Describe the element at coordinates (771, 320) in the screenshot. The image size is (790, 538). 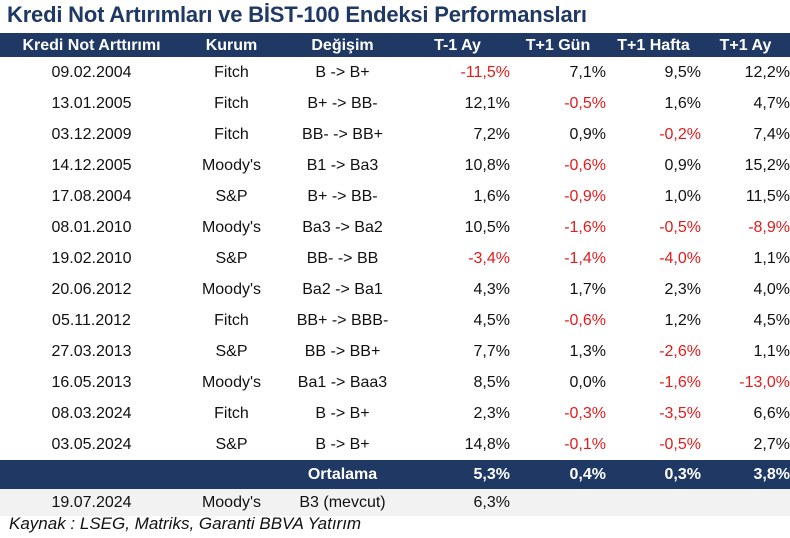
I see `cell-t-plus-1m: 4,5%` at that location.